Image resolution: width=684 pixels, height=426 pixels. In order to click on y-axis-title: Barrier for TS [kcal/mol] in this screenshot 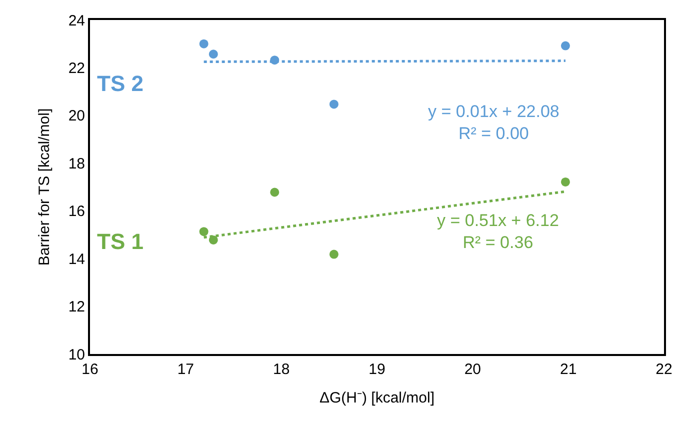, I will do `click(45, 187)`.